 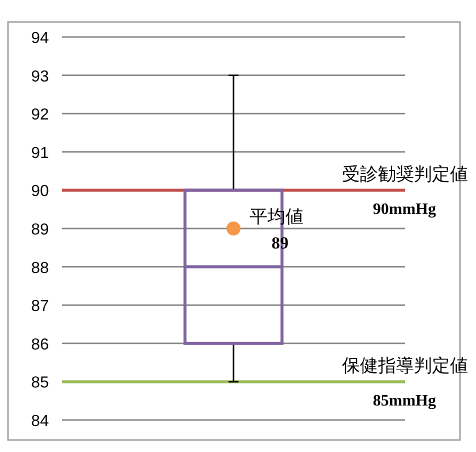 What do you see at coordinates (40, 268) in the screenshot?
I see `y-tick-label: 88` at bounding box center [40, 268].